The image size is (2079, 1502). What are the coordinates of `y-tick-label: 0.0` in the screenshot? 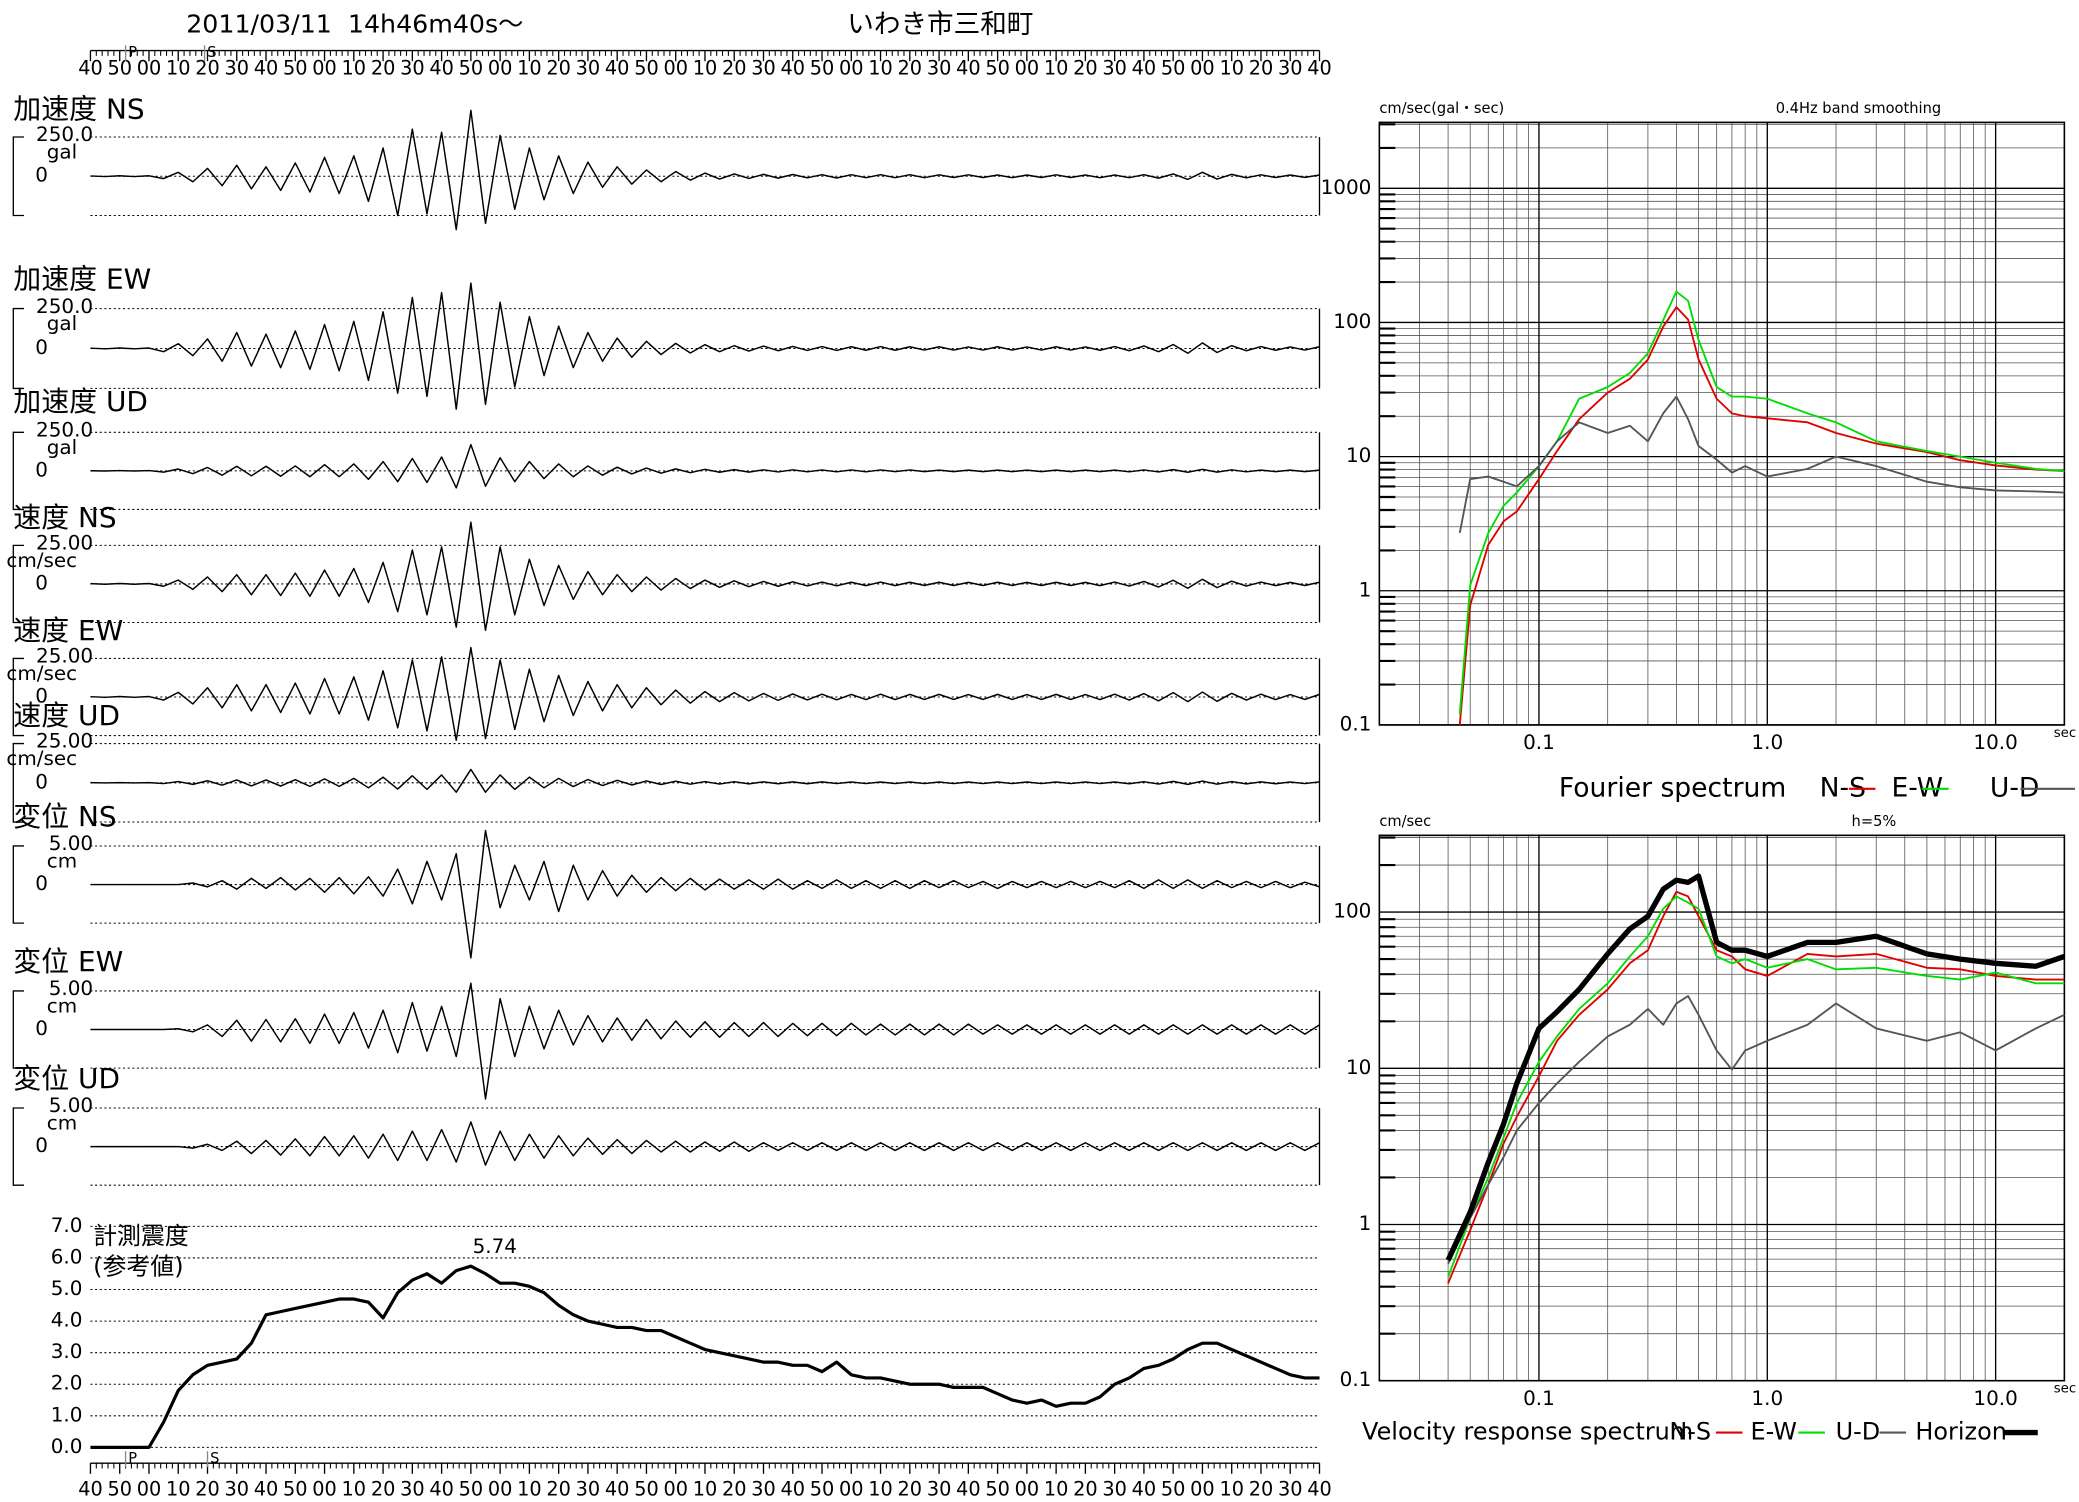 It's located at (67, 1446).